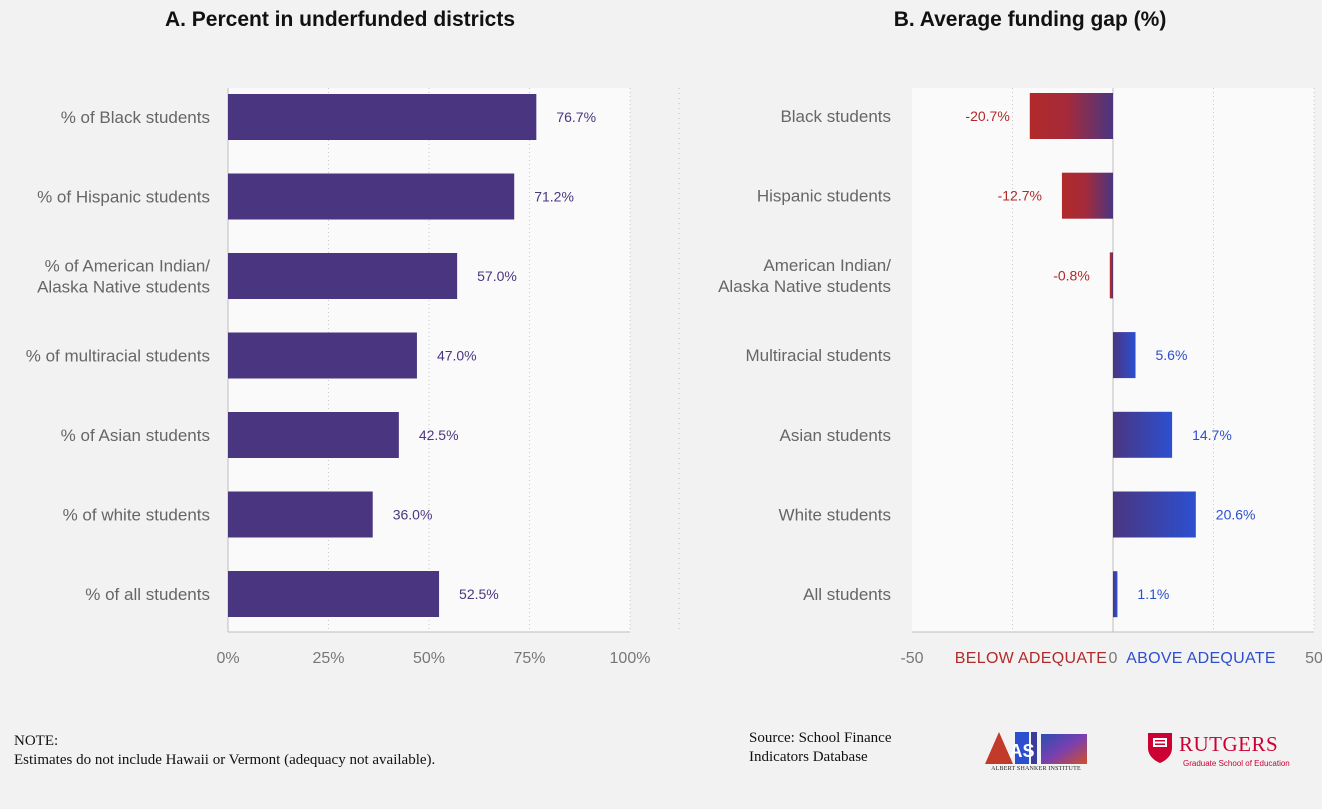 This screenshot has width=1322, height=809. I want to click on panel-a-value-label: 42.5%, so click(439, 435).